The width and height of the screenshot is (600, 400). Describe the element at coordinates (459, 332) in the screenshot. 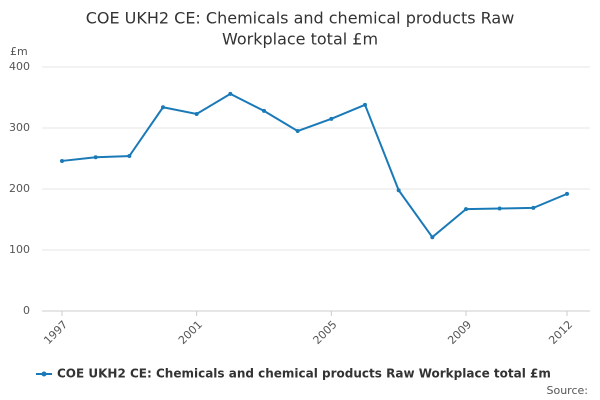

I see `x-tick-label: 2009` at that location.